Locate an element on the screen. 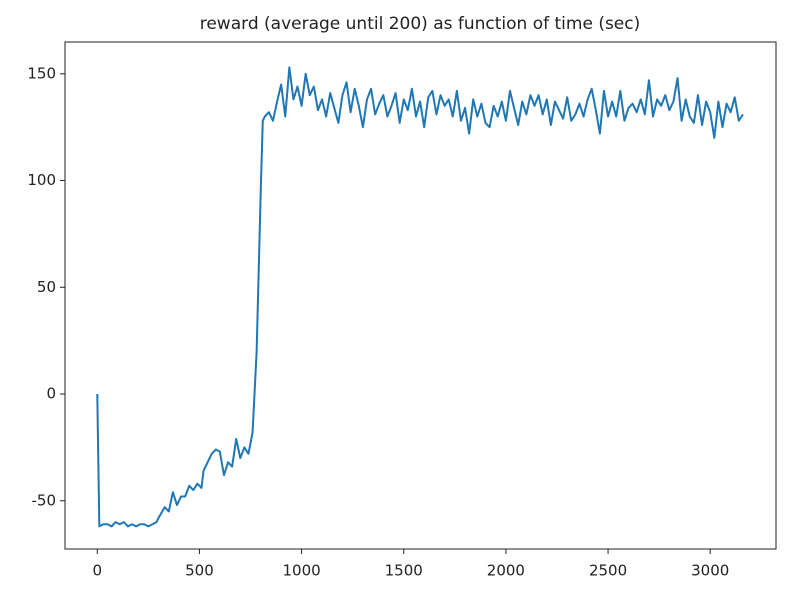 The height and width of the screenshot is (600, 793). x-tick-label: 500 is located at coordinates (199, 571).